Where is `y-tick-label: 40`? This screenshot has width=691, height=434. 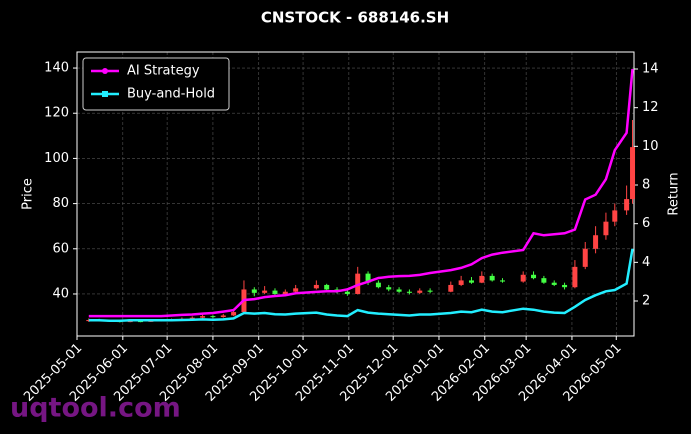 y-tick-label: 40 is located at coordinates (60, 293).